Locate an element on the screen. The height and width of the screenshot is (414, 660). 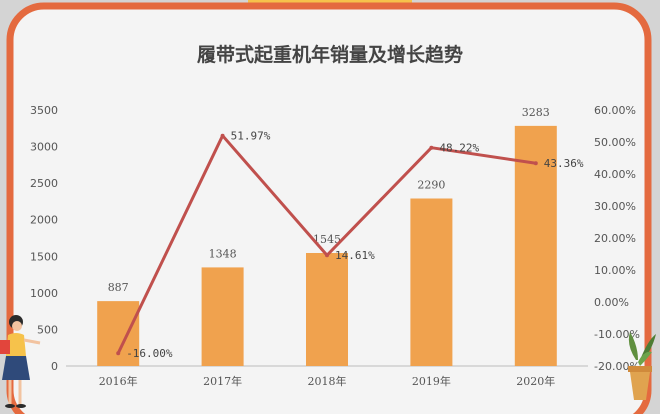
bar-value-label: 887 is located at coordinates (118, 287).